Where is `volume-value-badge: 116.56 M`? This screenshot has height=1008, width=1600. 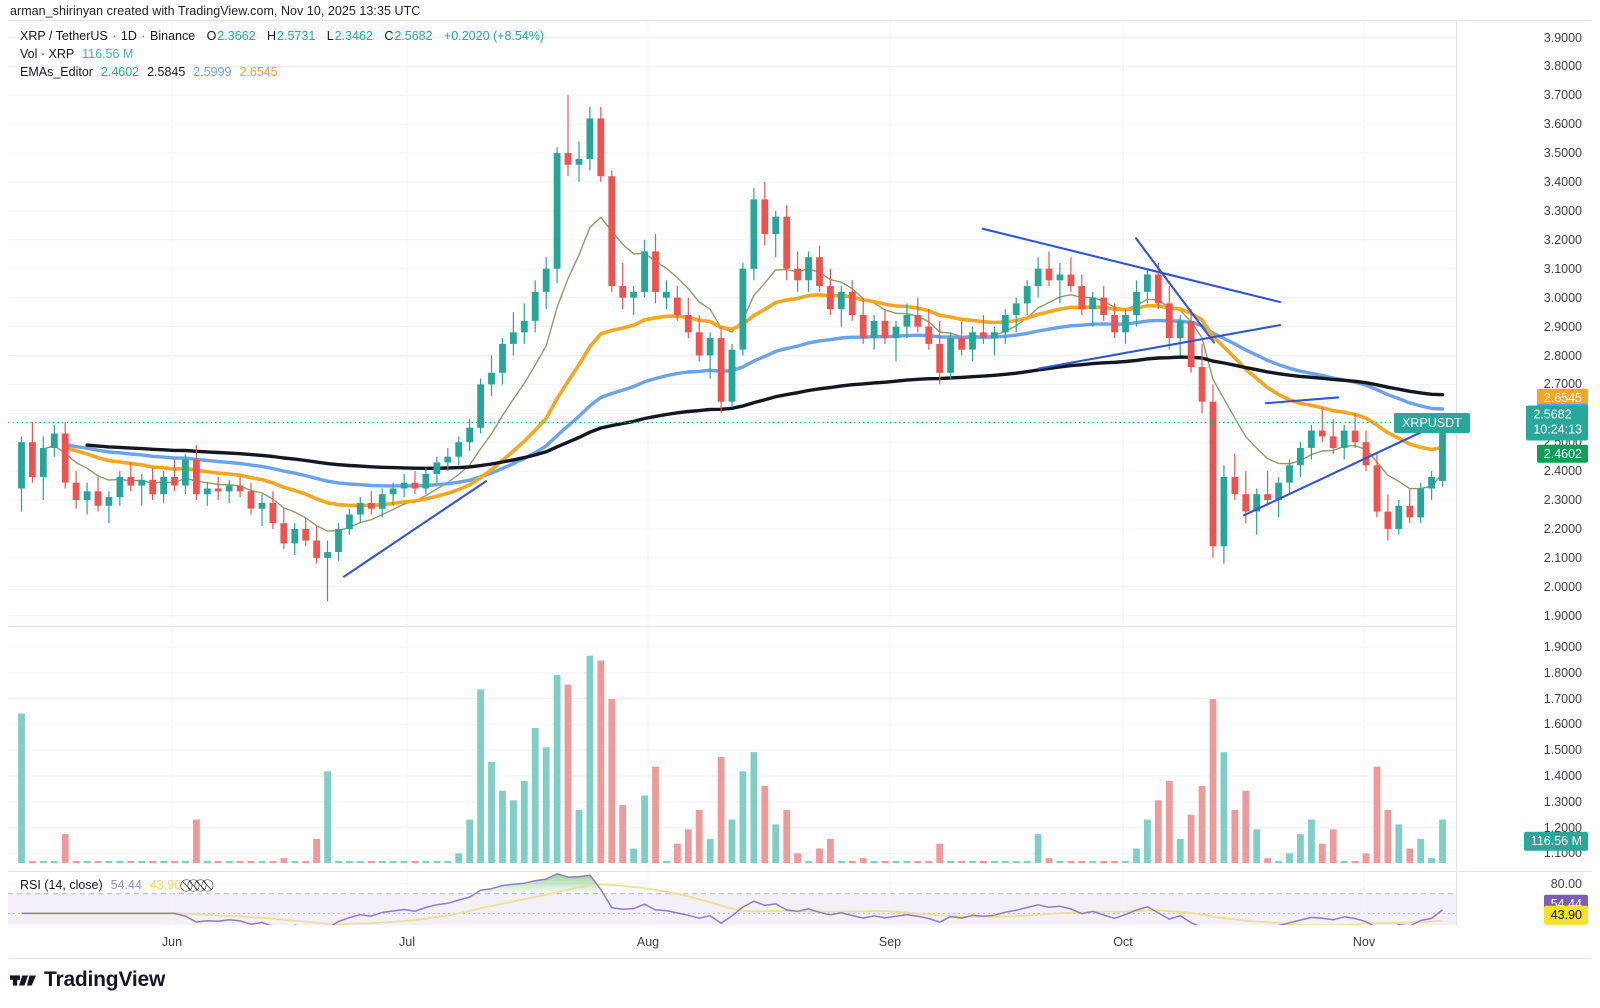
volume-value-badge: 116.56 M is located at coordinates (1555, 841).